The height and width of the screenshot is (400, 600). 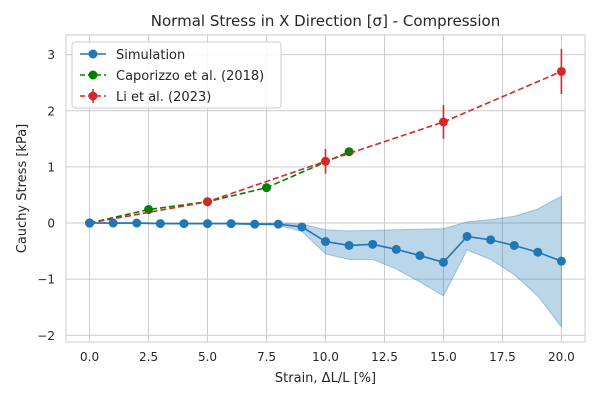 I want to click on x-tick-labels: 0.0 2.5 5.0 7.5 10.0 12.5 15.0 17.5 20.0, so click(x=327, y=357).